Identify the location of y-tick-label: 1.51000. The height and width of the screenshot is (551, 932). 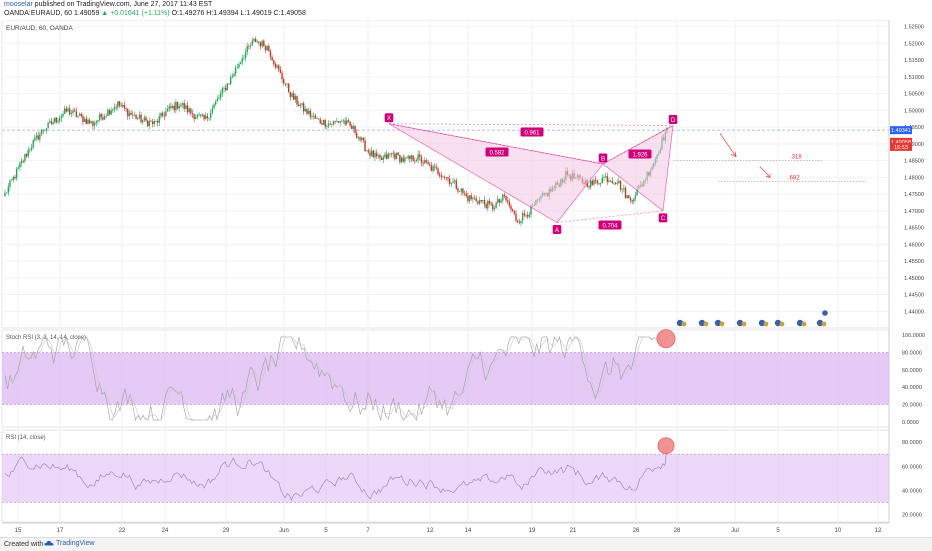
(914, 78).